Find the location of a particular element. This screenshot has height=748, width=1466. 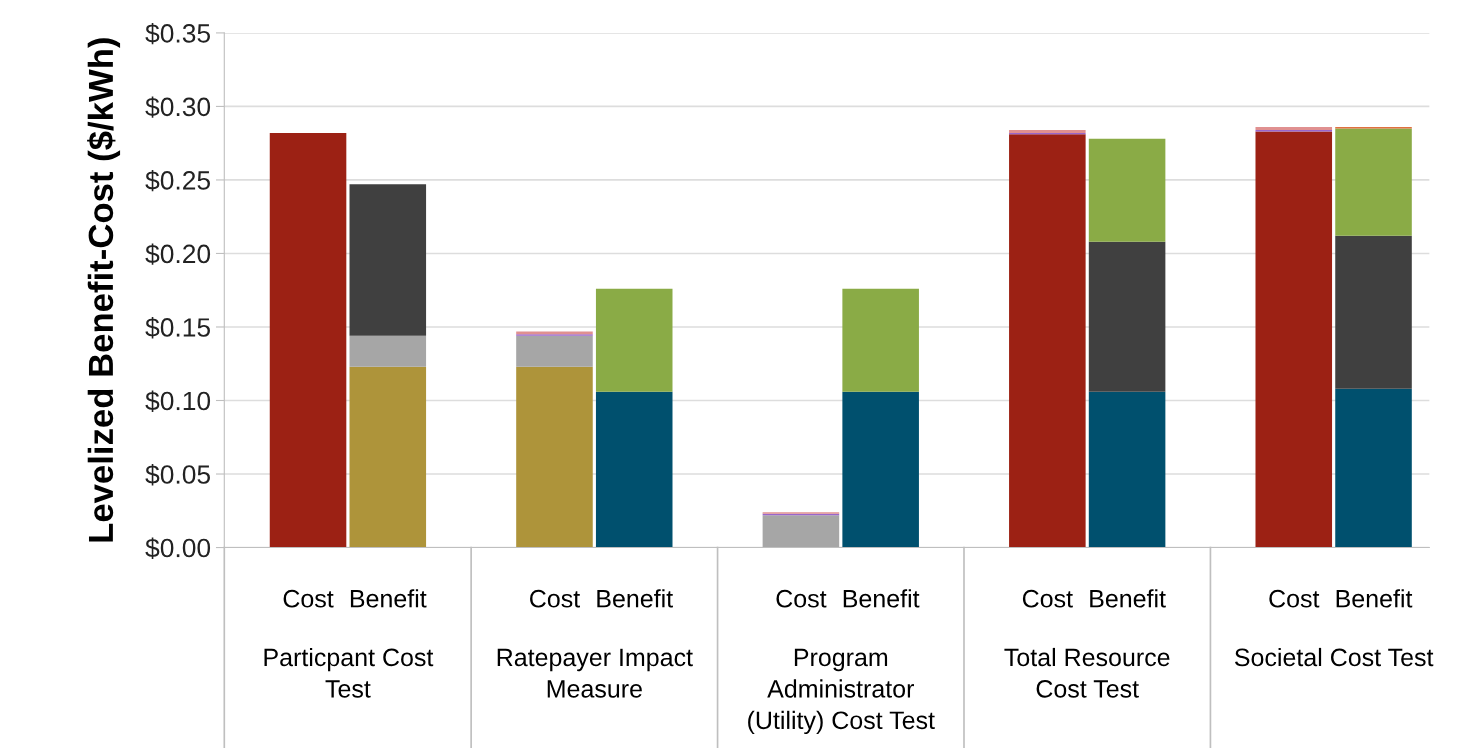

text: Program Administrator (Utility) Cost Test is located at coordinates (841, 691).